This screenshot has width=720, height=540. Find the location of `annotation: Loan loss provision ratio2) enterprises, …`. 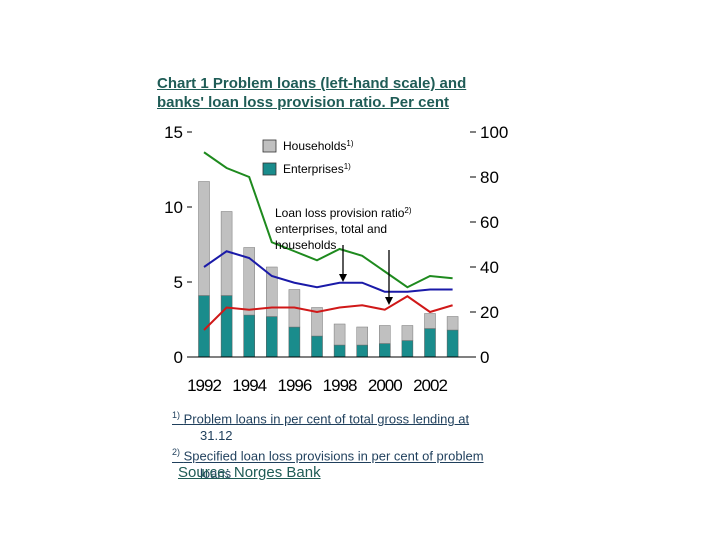

annotation: Loan loss provision ratio2) enterprises, … is located at coordinates (343, 255).